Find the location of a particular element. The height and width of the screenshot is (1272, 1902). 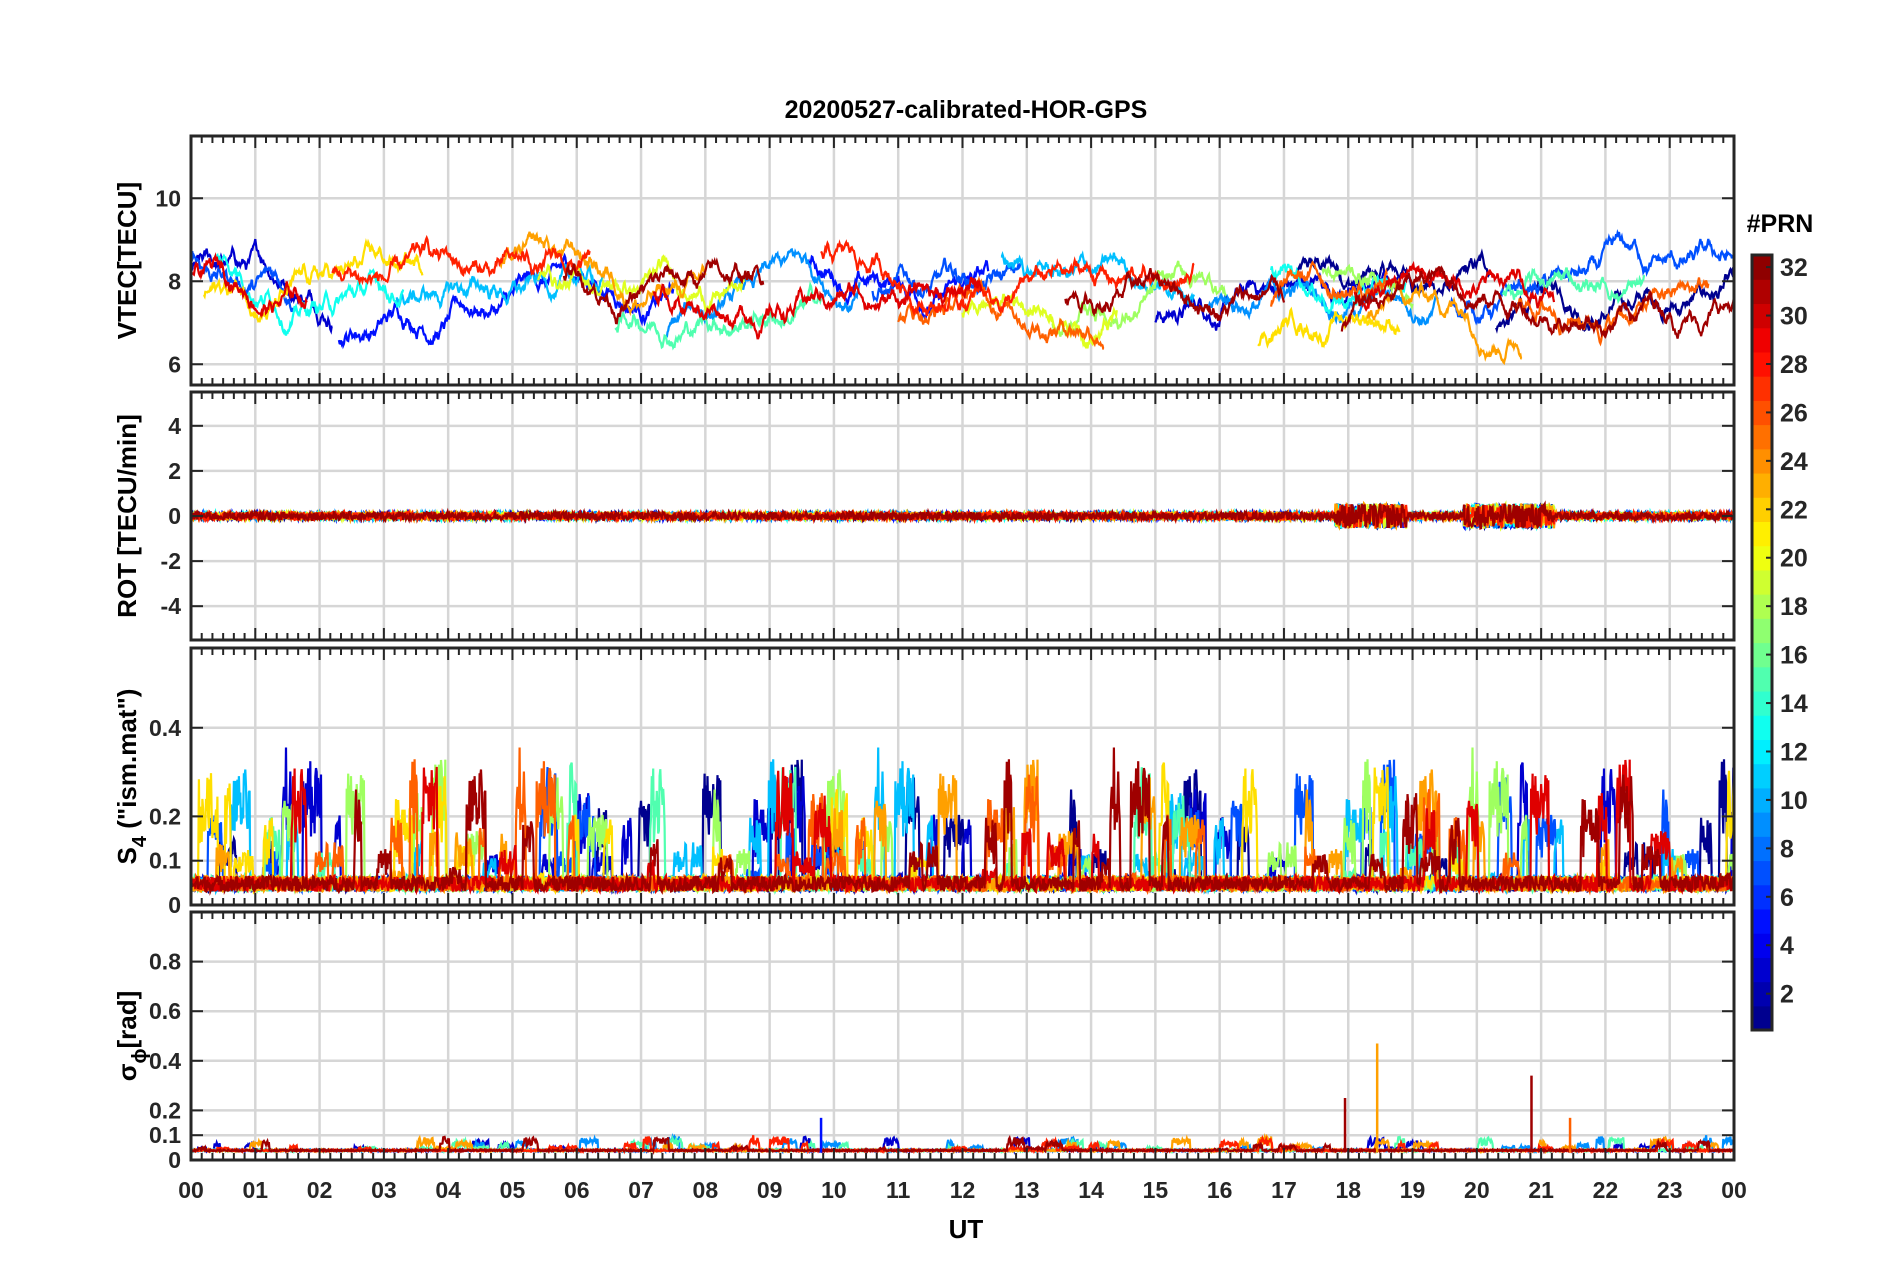

x-tick-label: 23 is located at coordinates (1670, 1190).